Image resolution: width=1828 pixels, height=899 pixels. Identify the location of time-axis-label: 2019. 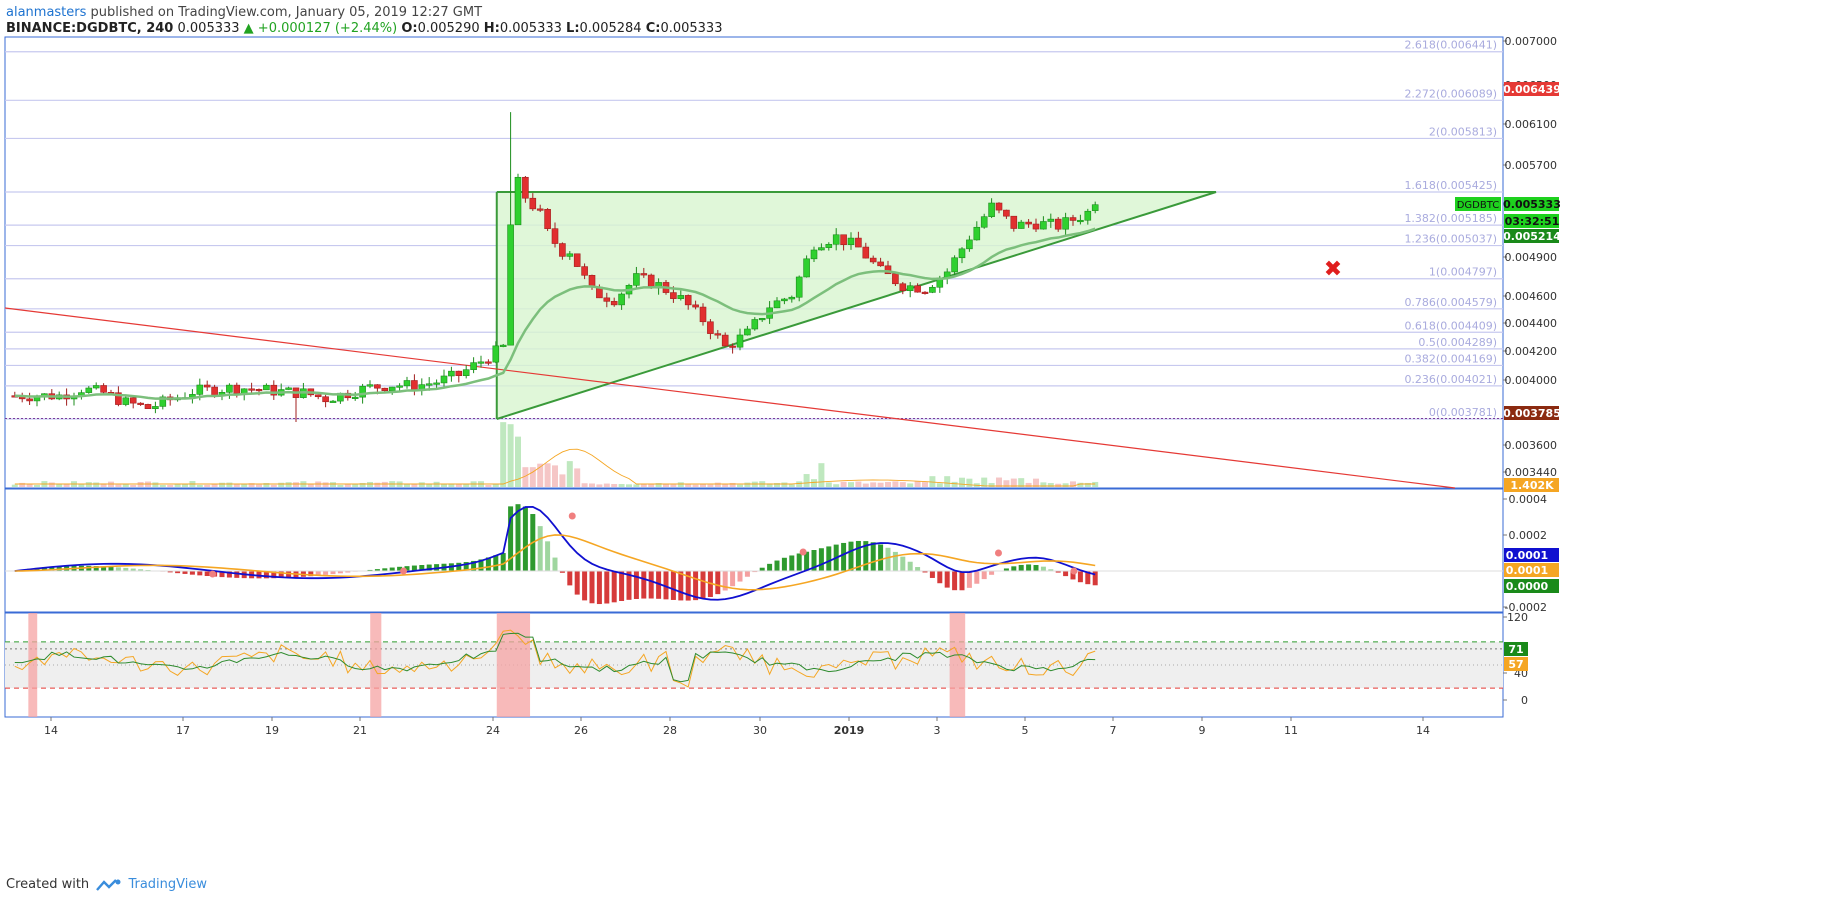
(849, 730).